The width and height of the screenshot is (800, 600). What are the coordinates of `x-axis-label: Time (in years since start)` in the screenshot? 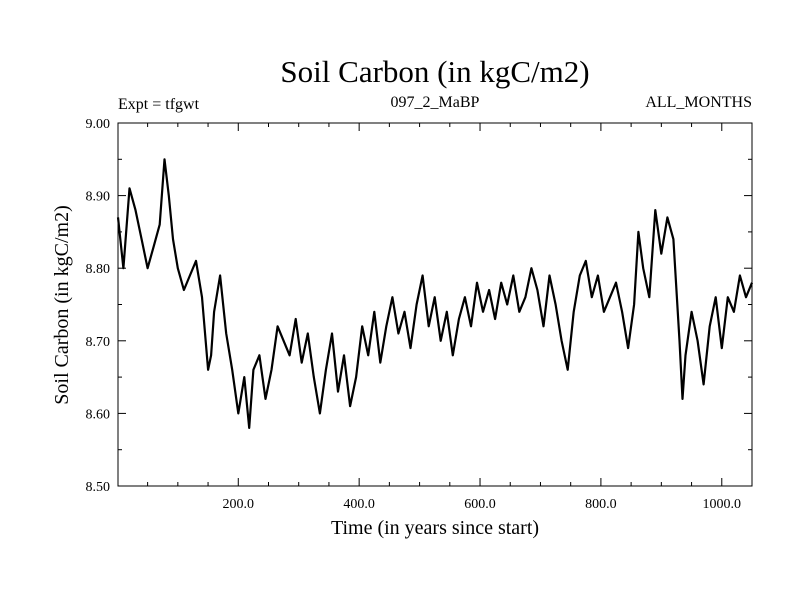 It's located at (435, 528).